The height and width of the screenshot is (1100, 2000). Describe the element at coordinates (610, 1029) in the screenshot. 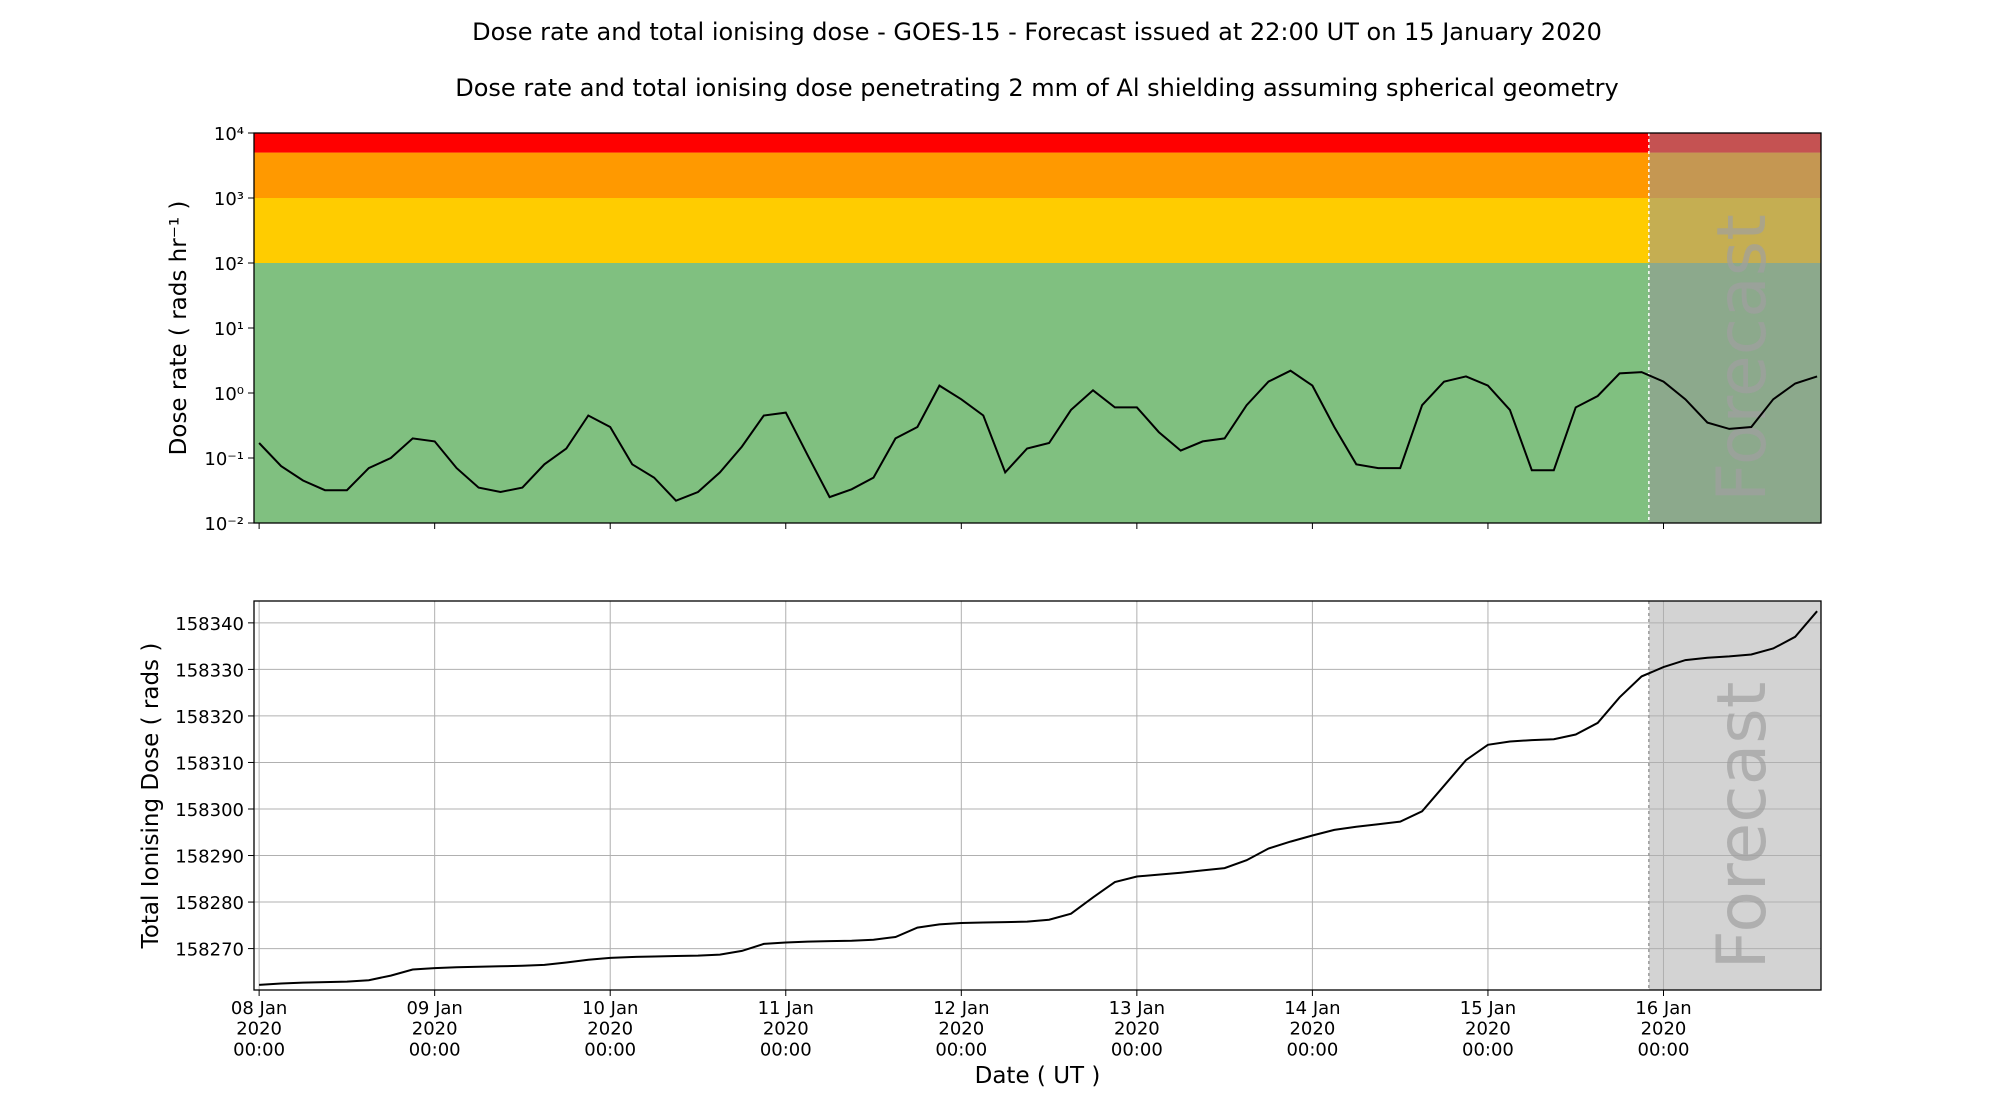

I see `x-tick-label: 10 Jan 2020 00:00` at that location.